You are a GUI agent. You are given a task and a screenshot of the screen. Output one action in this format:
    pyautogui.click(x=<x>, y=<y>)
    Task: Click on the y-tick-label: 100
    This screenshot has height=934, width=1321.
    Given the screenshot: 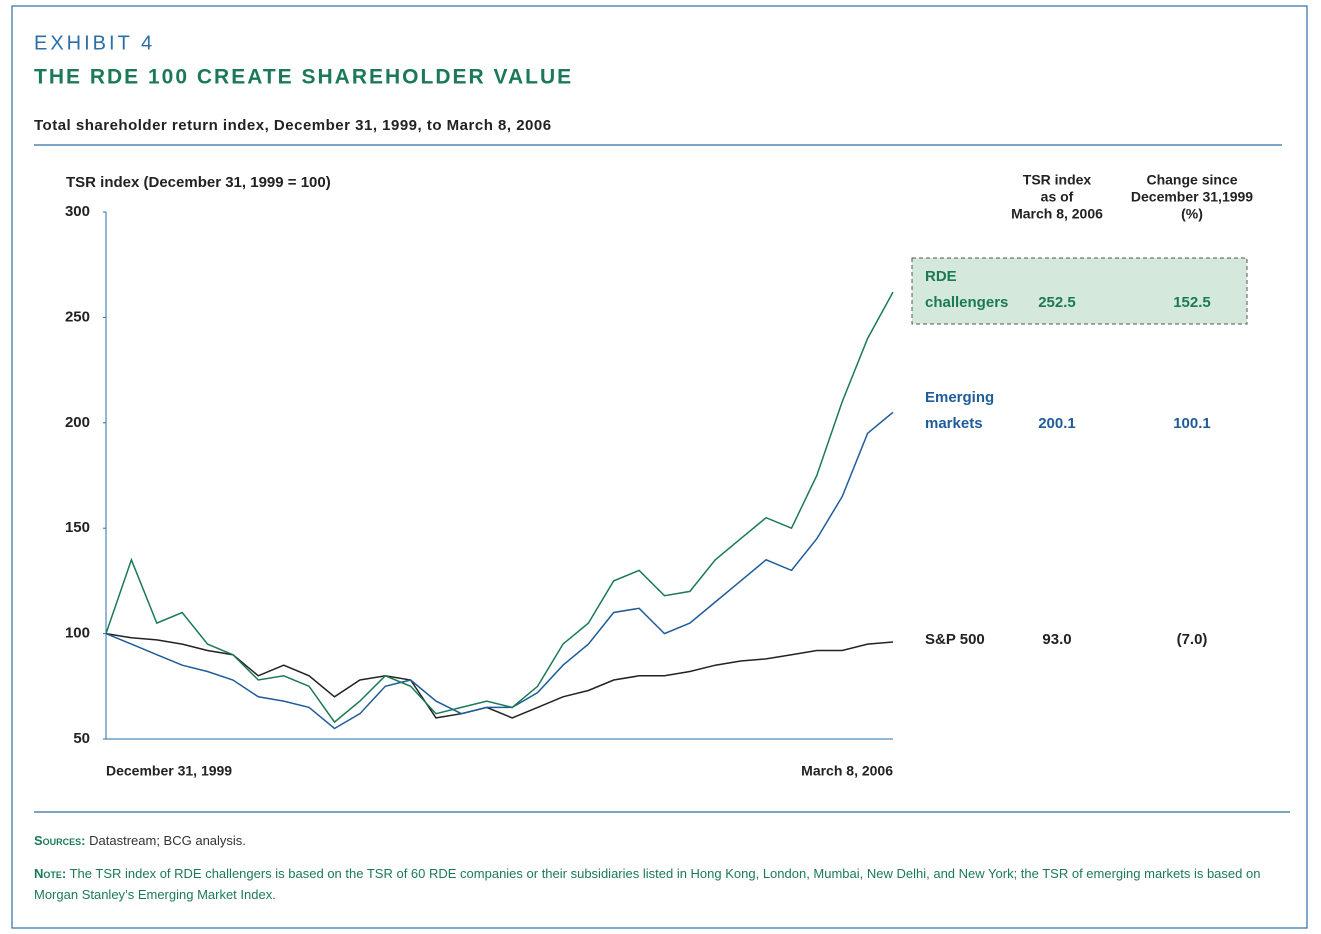 What is the action you would take?
    pyautogui.click(x=77, y=633)
    